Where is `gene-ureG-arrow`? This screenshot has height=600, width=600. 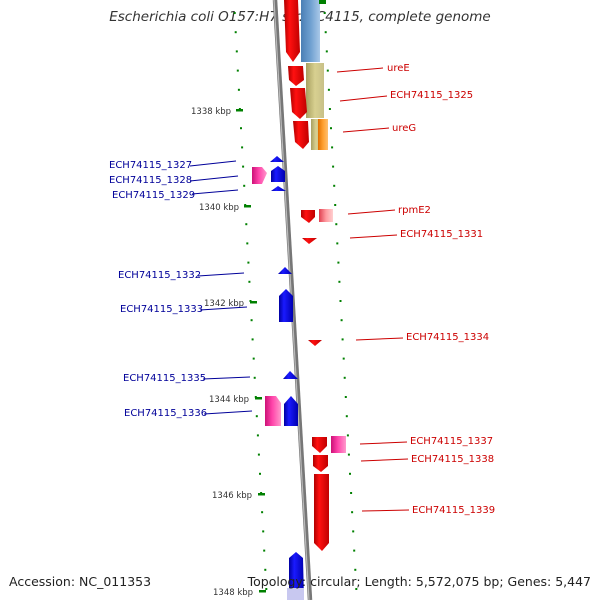 gene-ureG-arrow is located at coordinates (301, 135).